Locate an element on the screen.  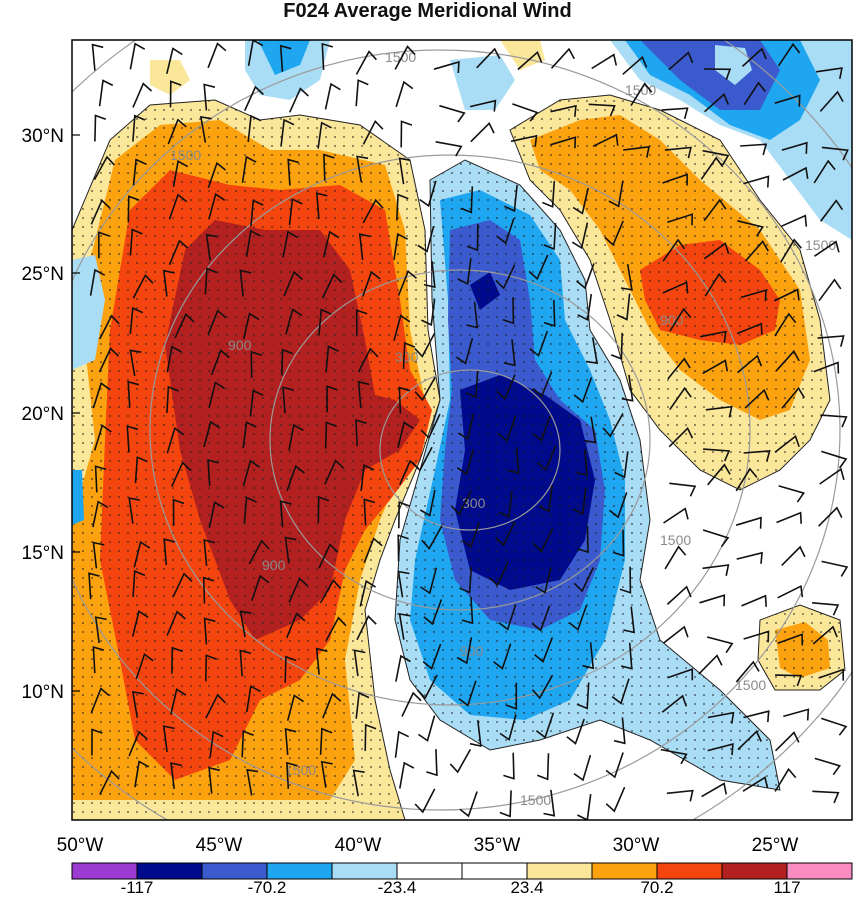
lat-label-25n: 25°N is located at coordinates (43, 274).